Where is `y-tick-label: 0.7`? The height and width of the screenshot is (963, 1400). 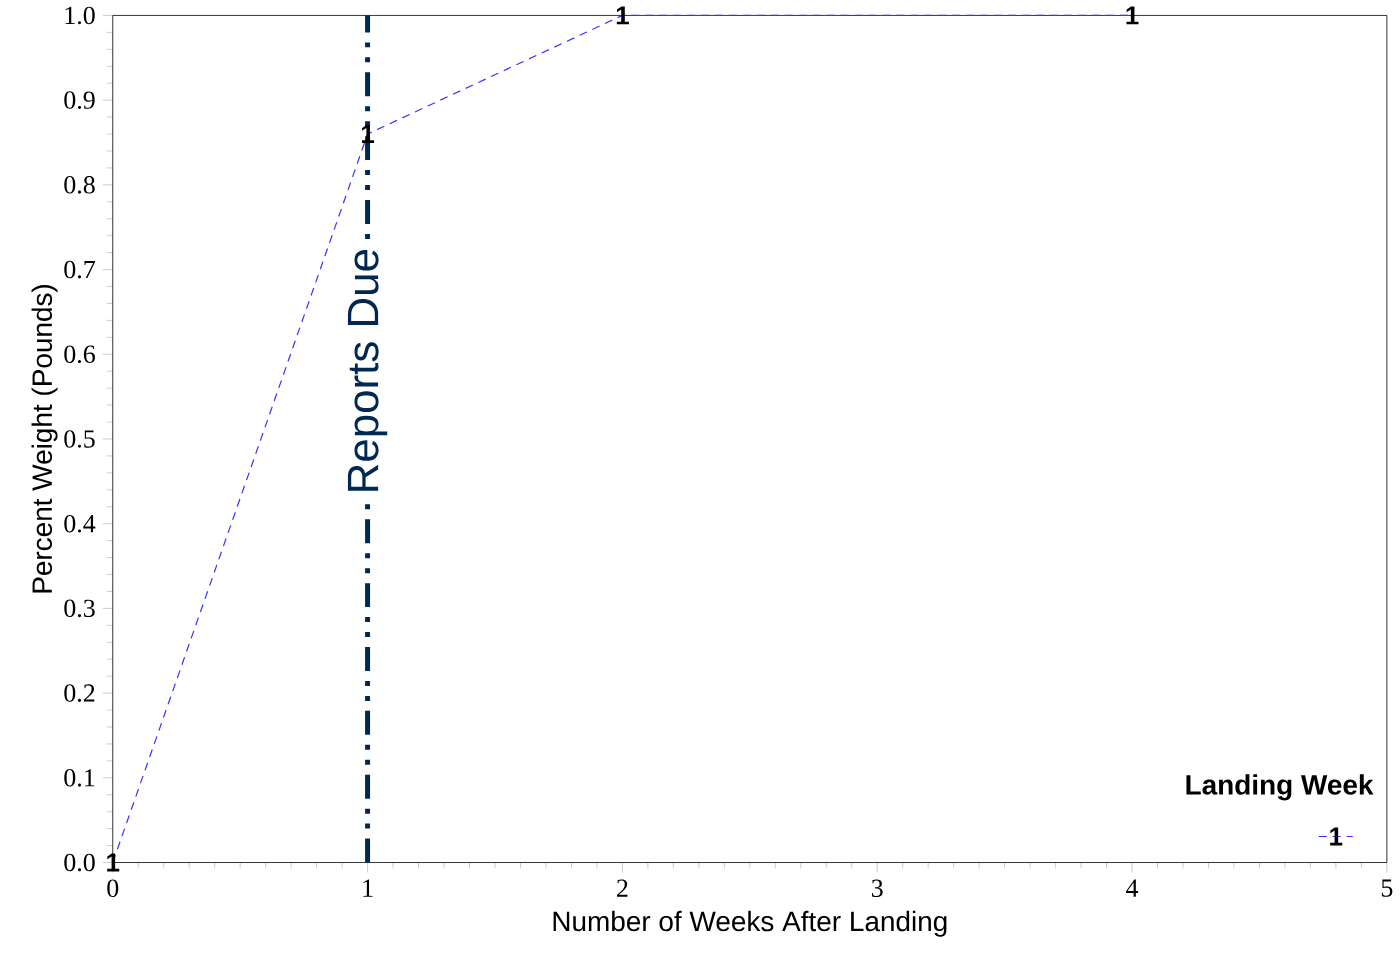
y-tick-label: 0.7 is located at coordinates (79, 269).